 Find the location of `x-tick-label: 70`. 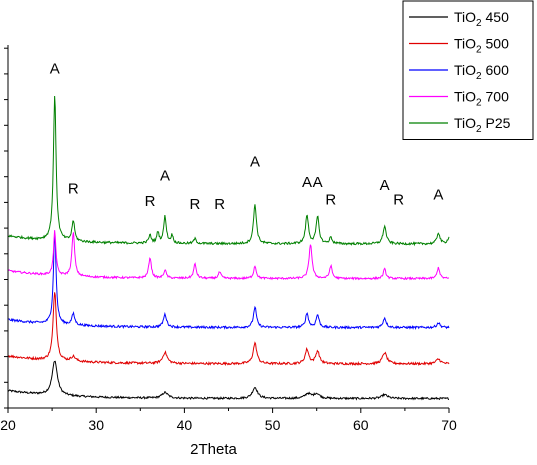

x-tick-label: 70 is located at coordinates (449, 425).